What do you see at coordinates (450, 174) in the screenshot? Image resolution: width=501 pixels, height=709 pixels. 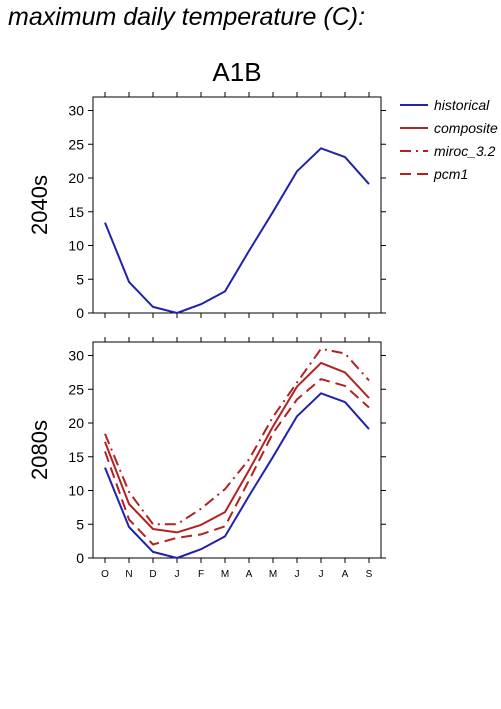 I see `legend-label: pcm1` at bounding box center [450, 174].